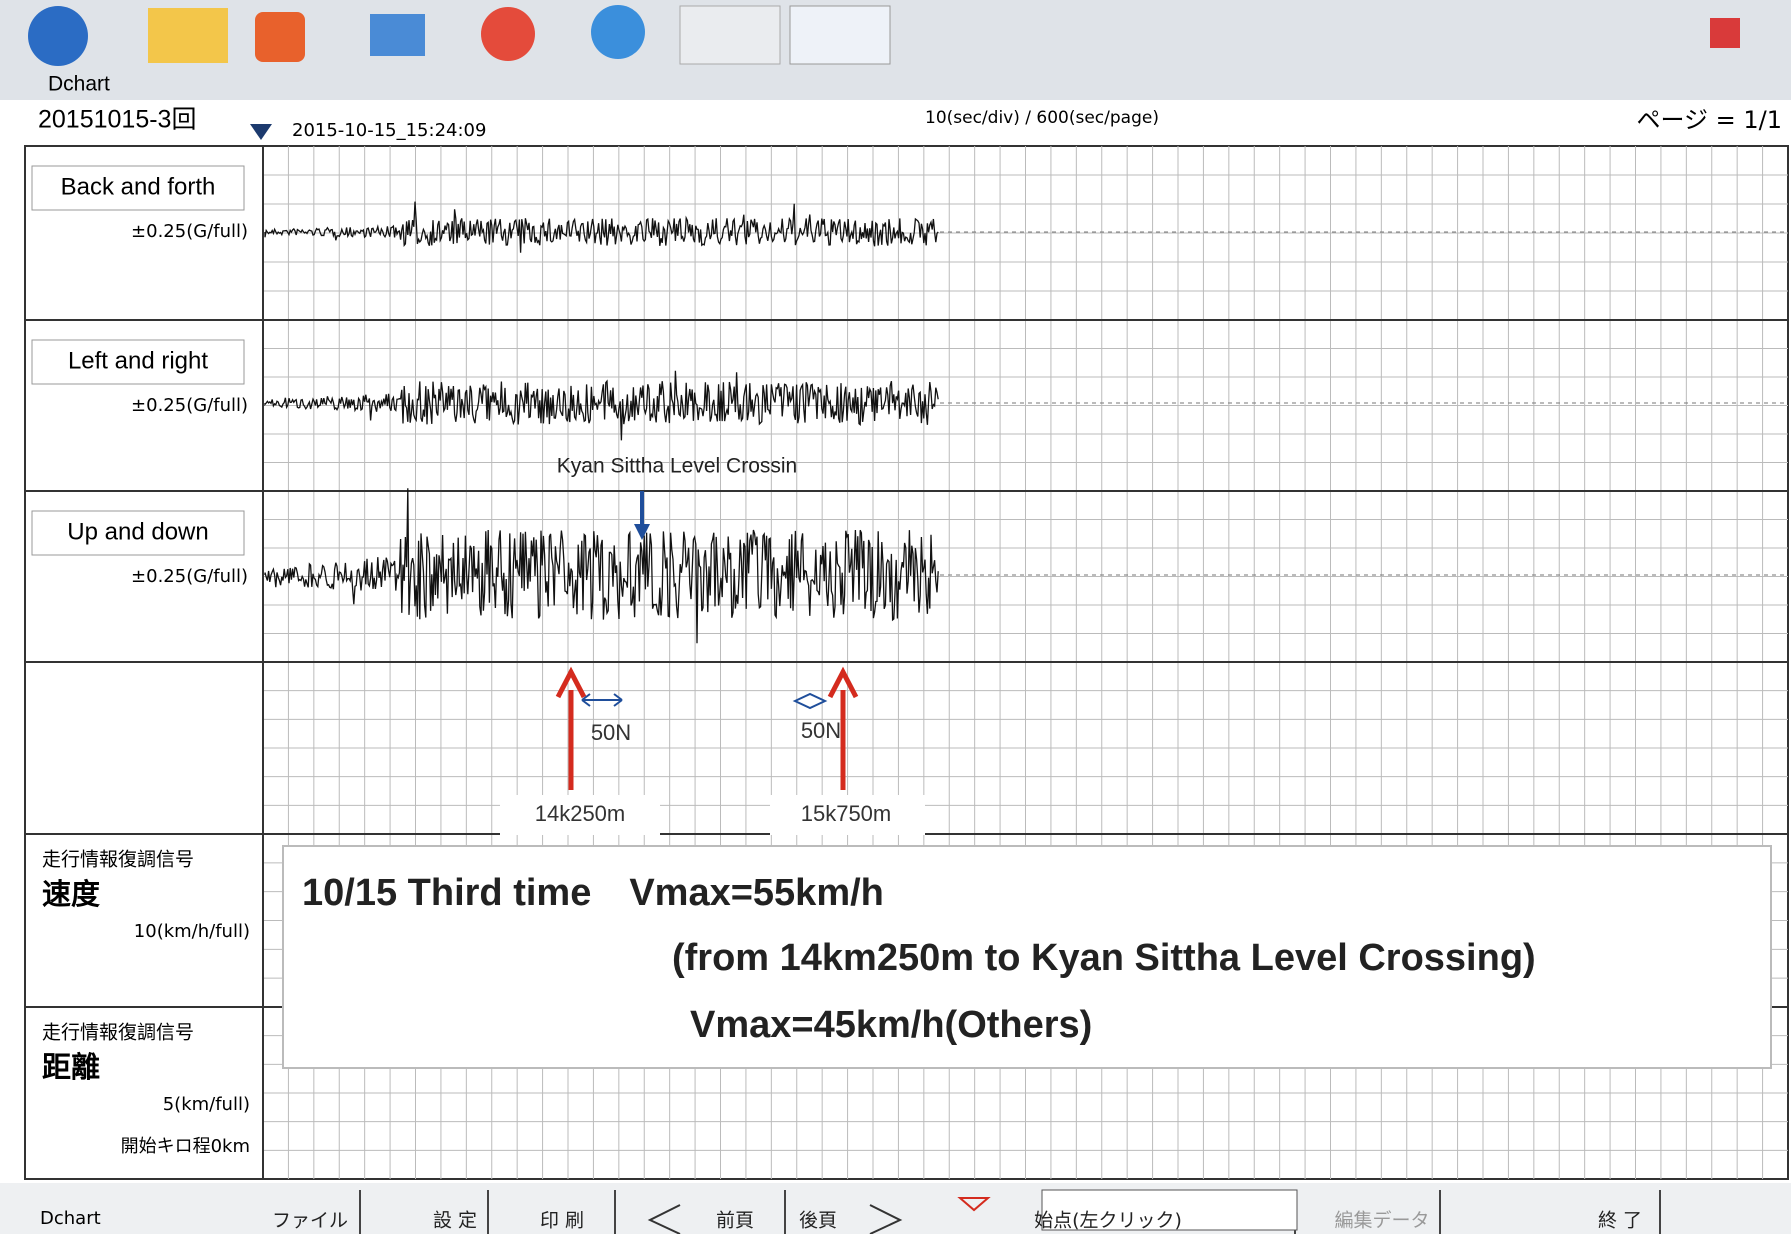 The image size is (1791, 1238). I want to click on start-field, so click(1169, 1210).